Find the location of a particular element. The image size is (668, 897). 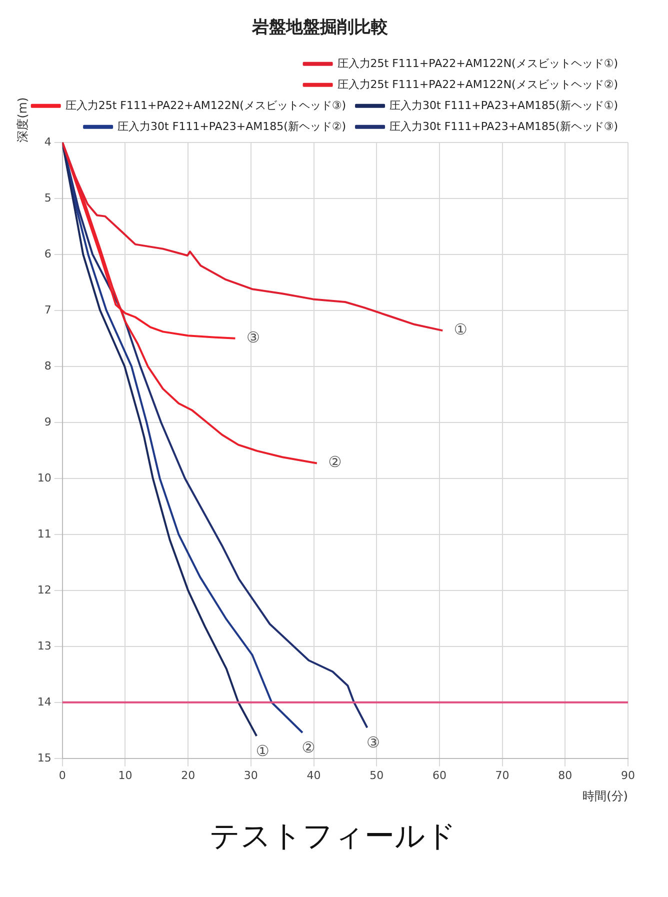

y-tick-label: 6 is located at coordinates (48, 253).